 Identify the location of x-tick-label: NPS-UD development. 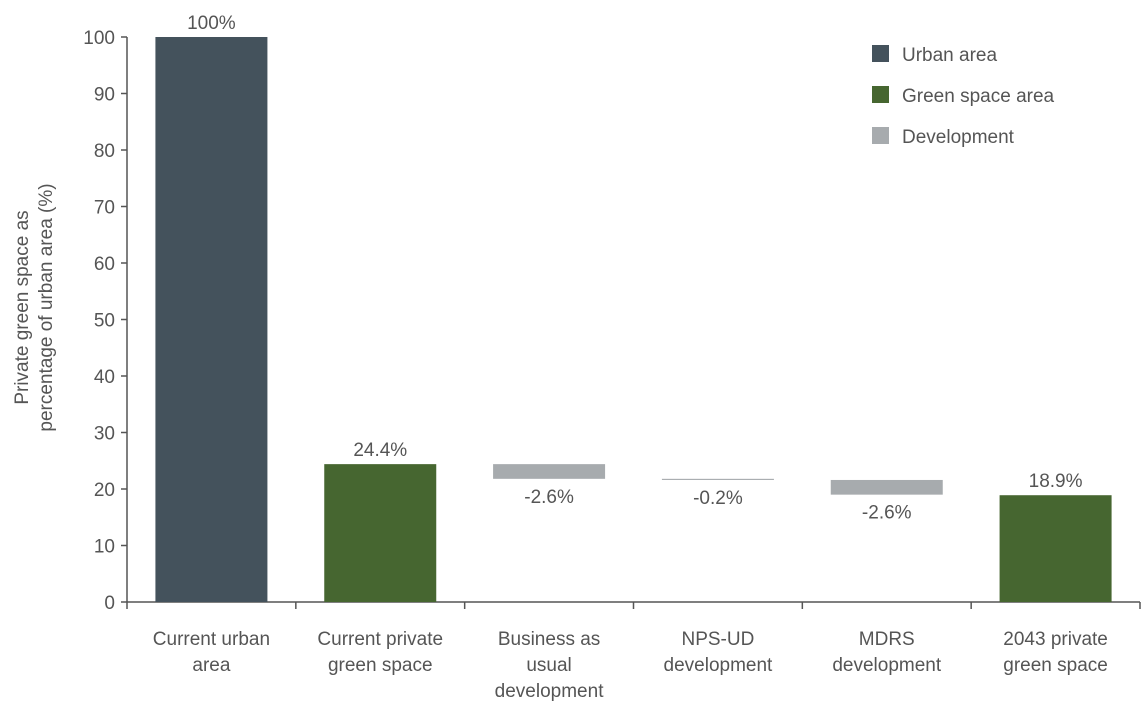
(719, 652).